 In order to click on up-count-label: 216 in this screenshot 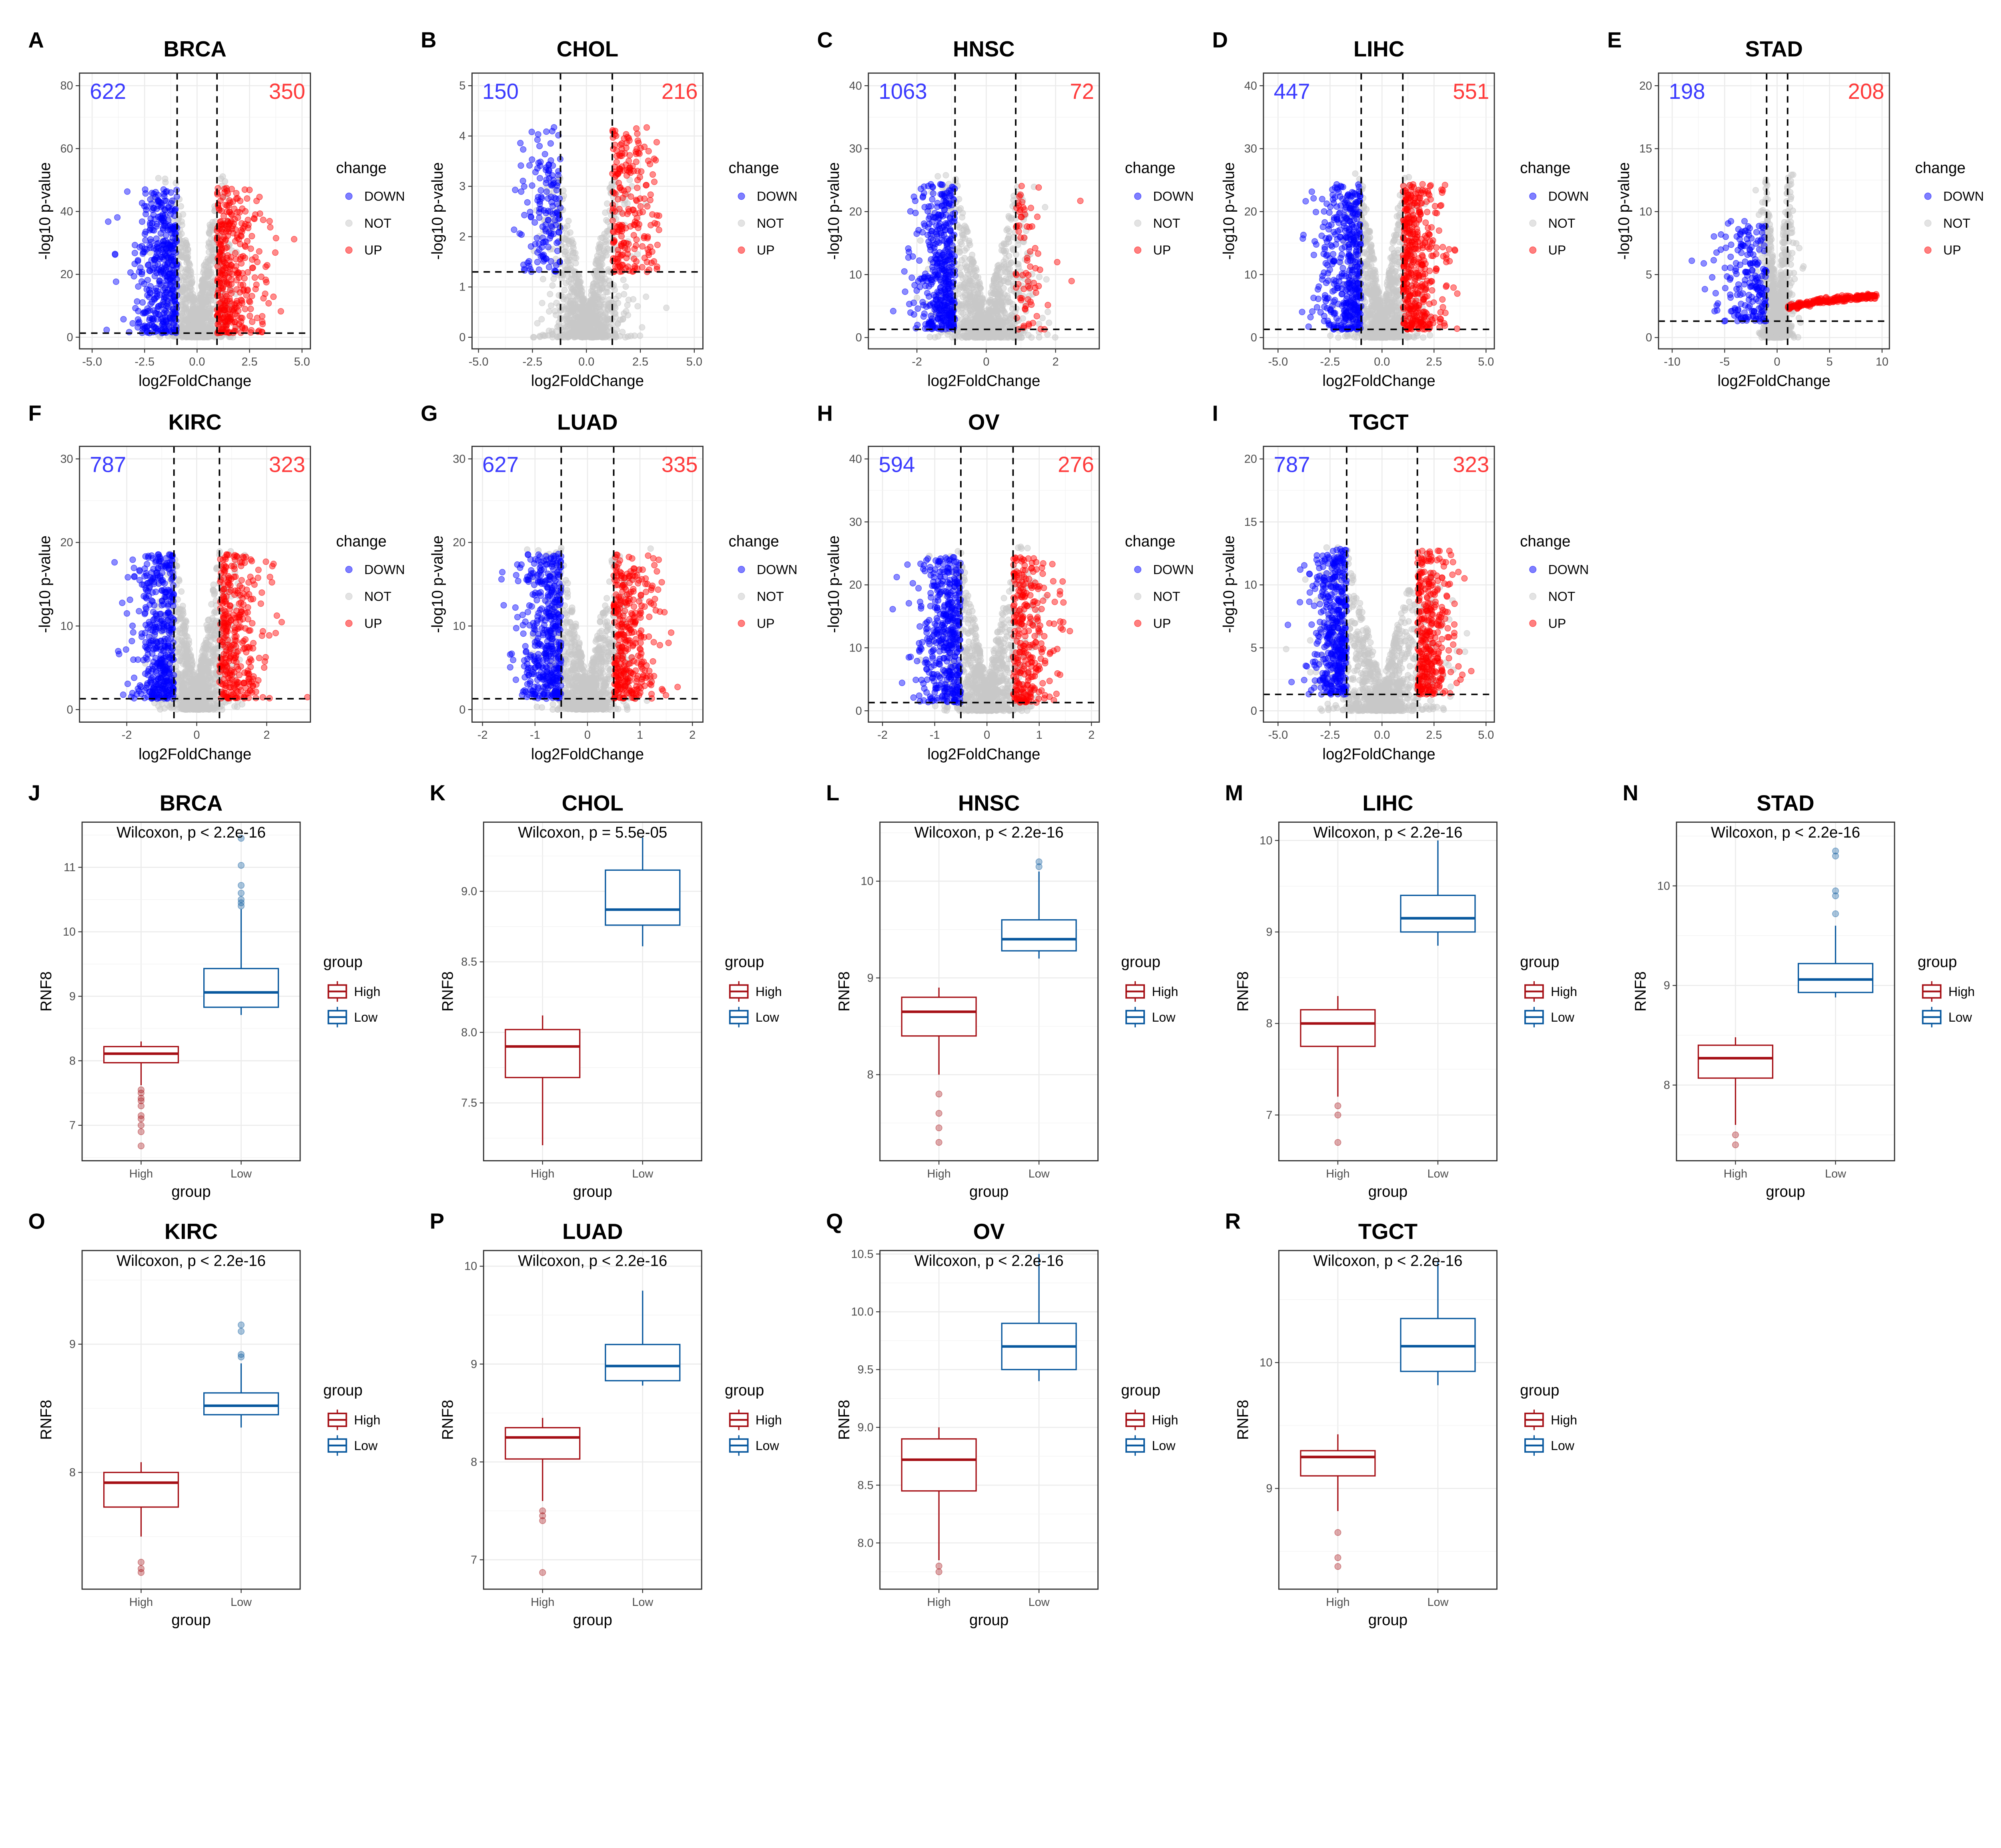, I will do `click(680, 91)`.